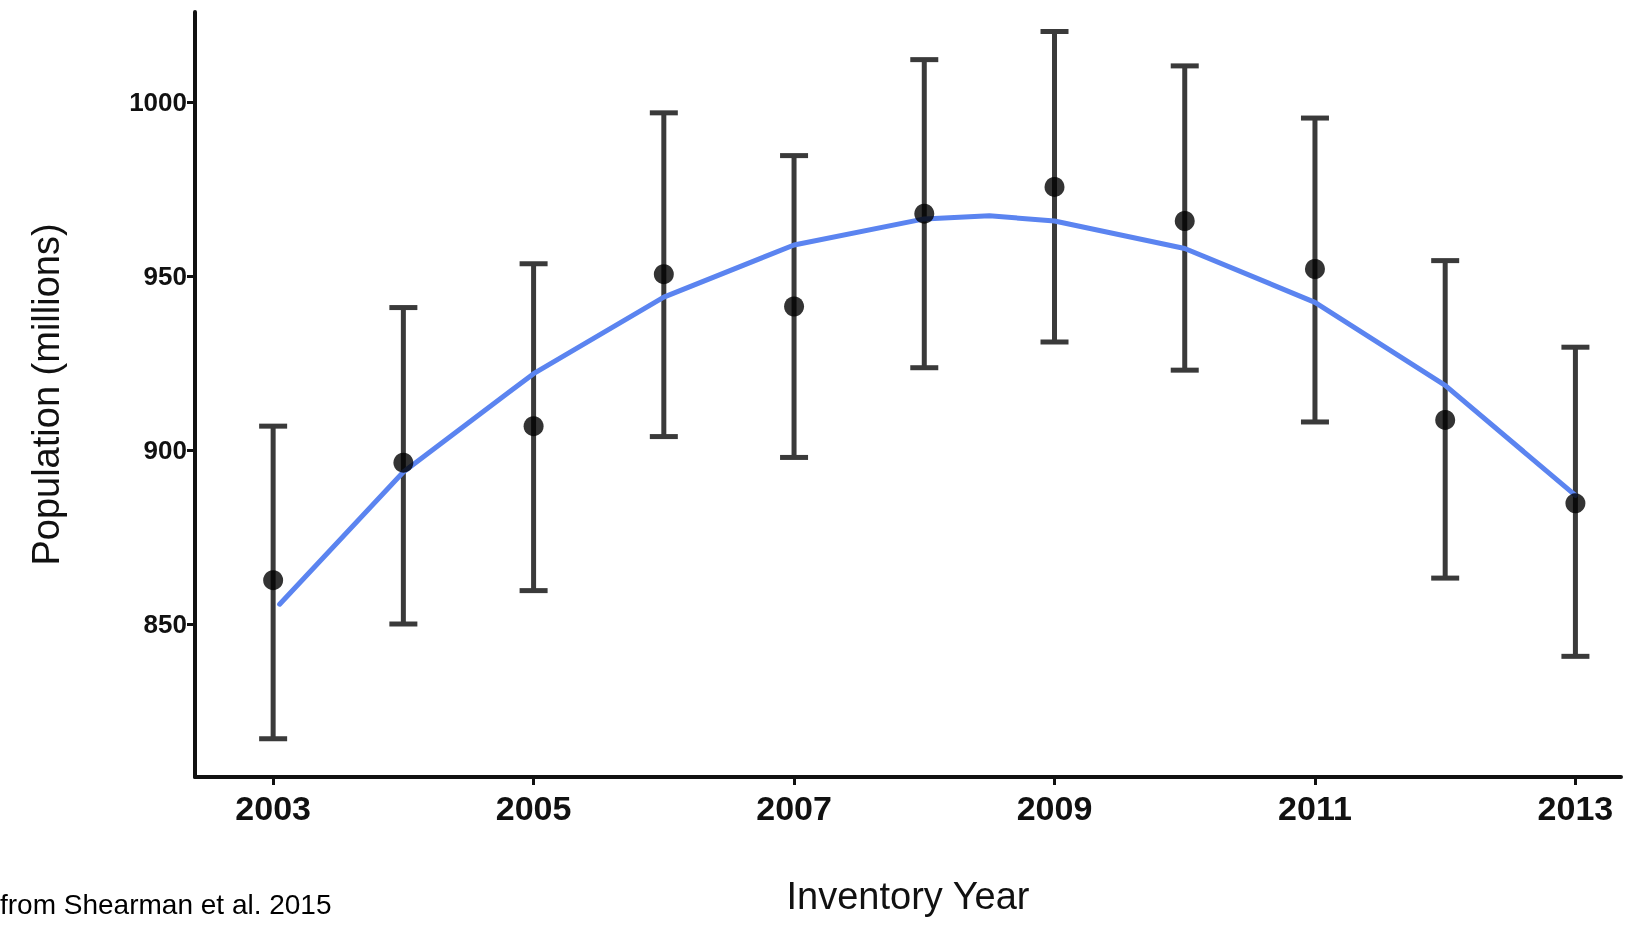 The height and width of the screenshot is (929, 1635). I want to click on x-tick-label: 2003, so click(273, 808).